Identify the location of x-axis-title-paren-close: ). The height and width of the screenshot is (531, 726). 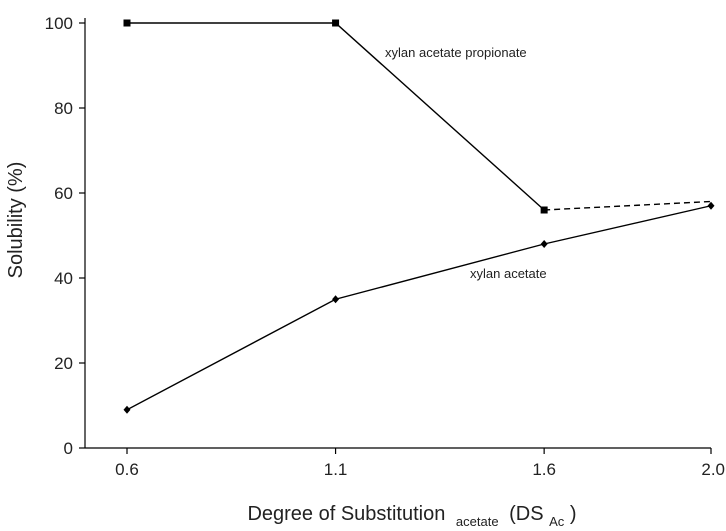
(573, 514).